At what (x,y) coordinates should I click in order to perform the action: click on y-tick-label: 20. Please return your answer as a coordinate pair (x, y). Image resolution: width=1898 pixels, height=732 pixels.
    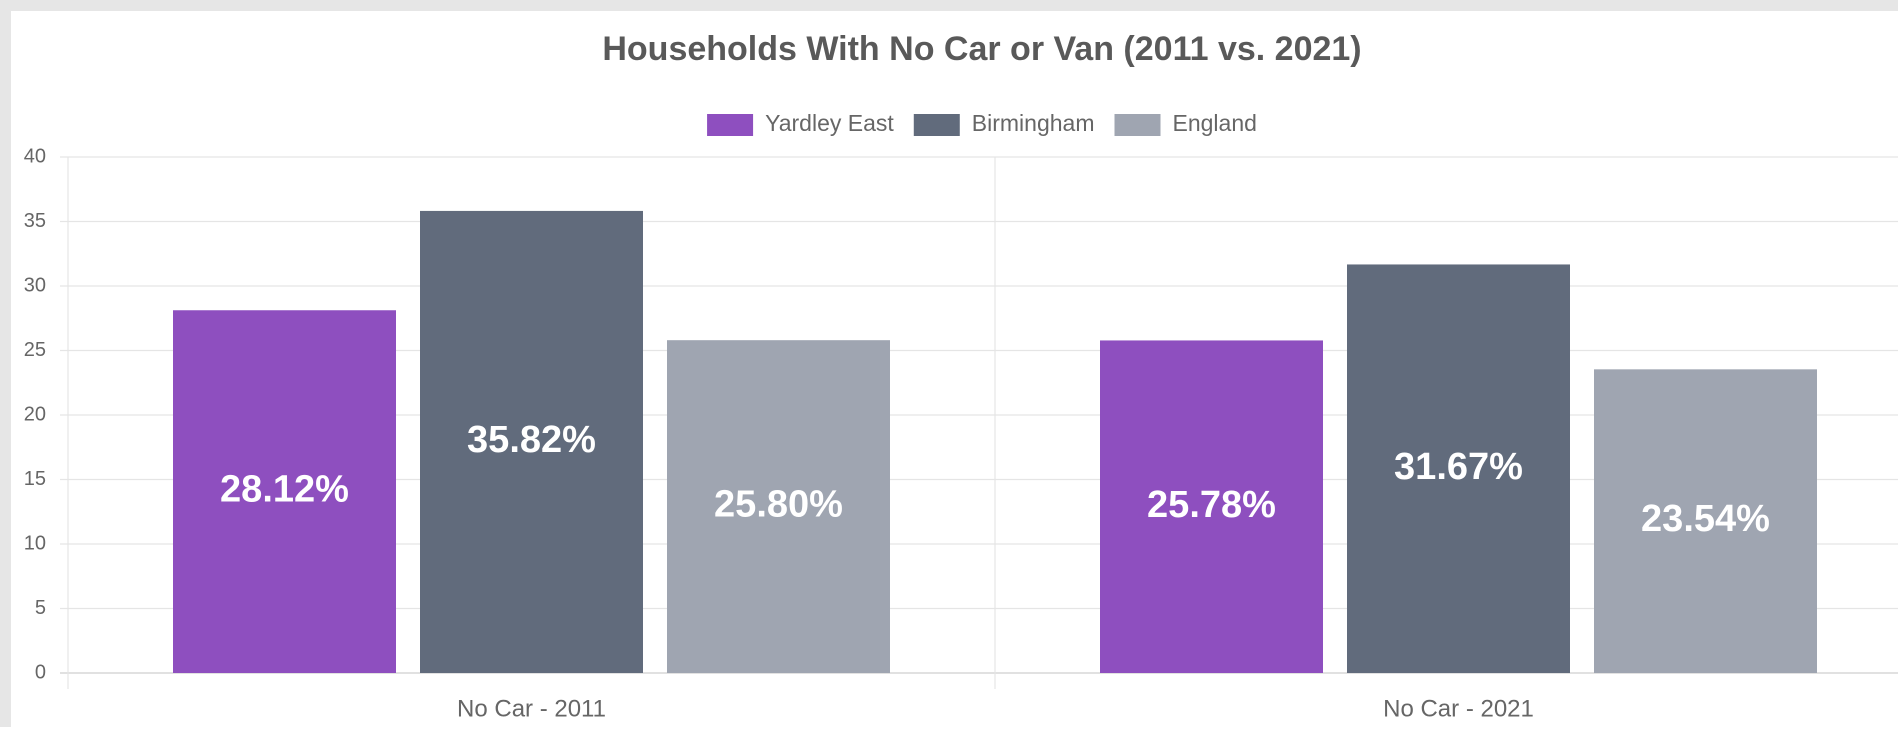
    Looking at the image, I should click on (35, 414).